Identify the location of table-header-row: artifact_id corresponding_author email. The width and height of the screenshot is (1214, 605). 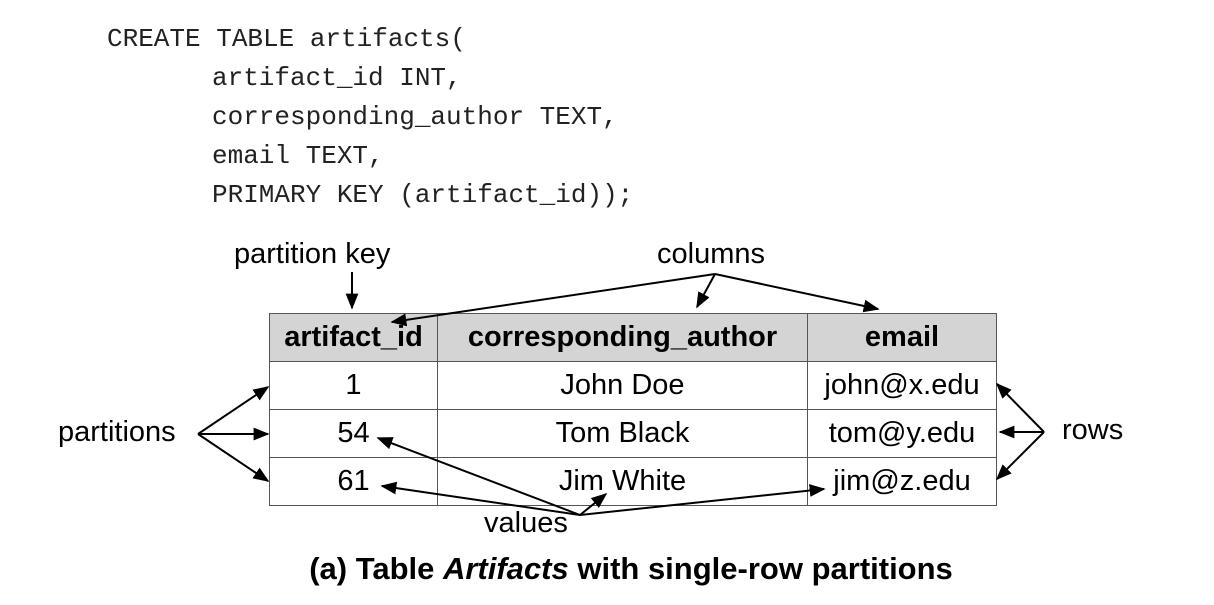
(633, 337).